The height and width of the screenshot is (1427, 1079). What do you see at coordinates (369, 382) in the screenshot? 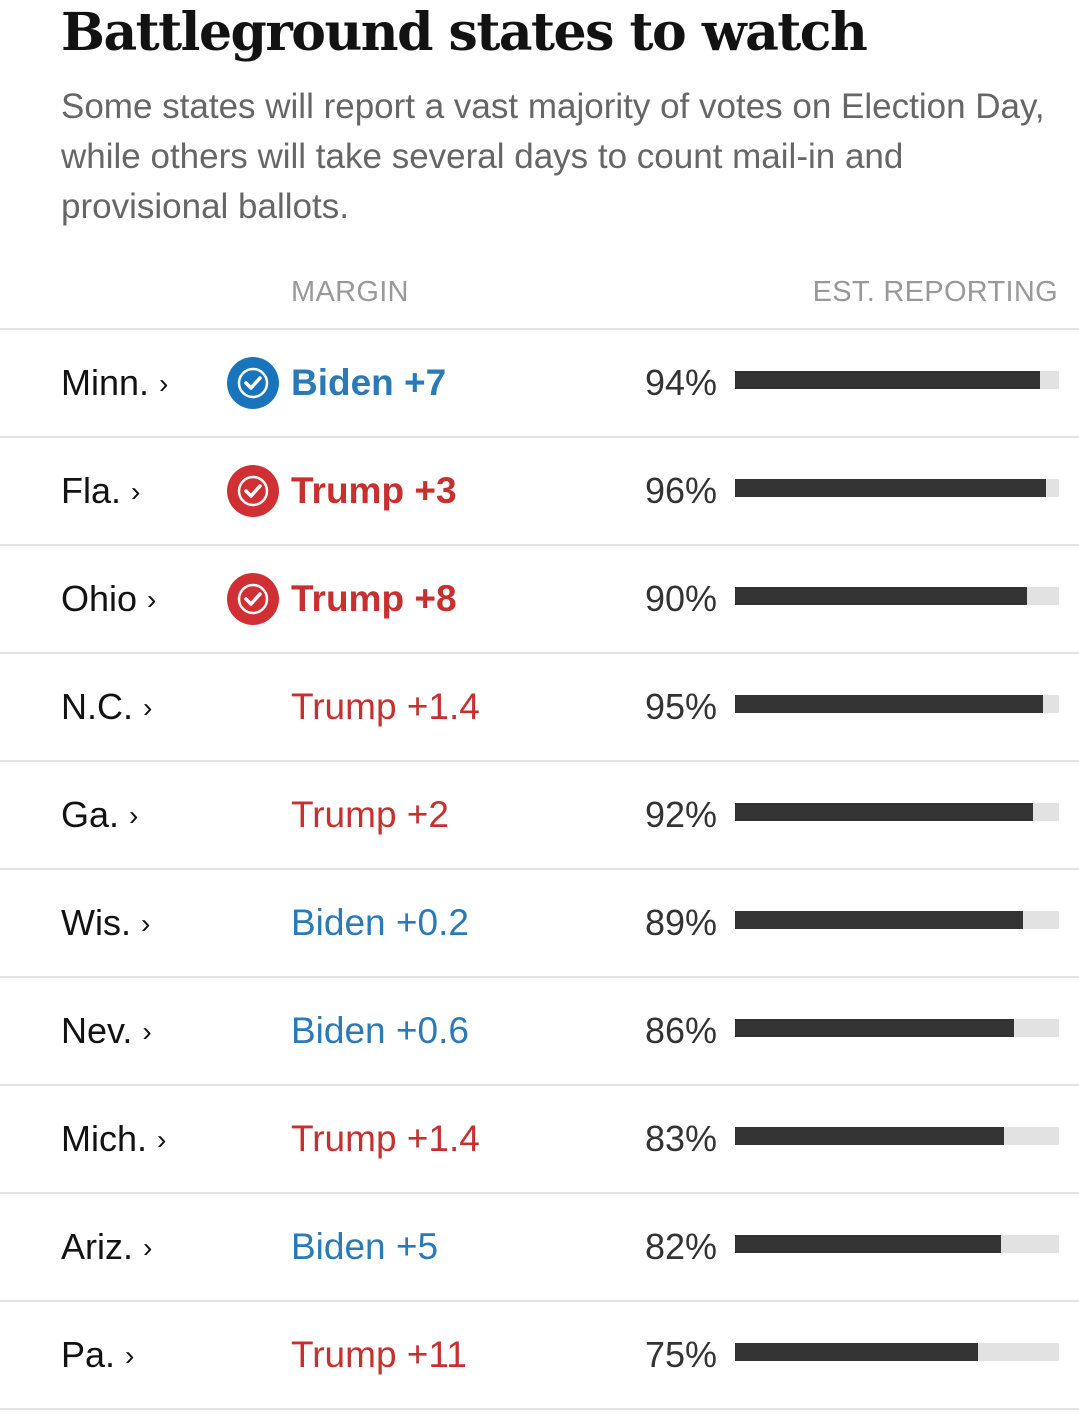
I see `margin-value: Biden +7` at bounding box center [369, 382].